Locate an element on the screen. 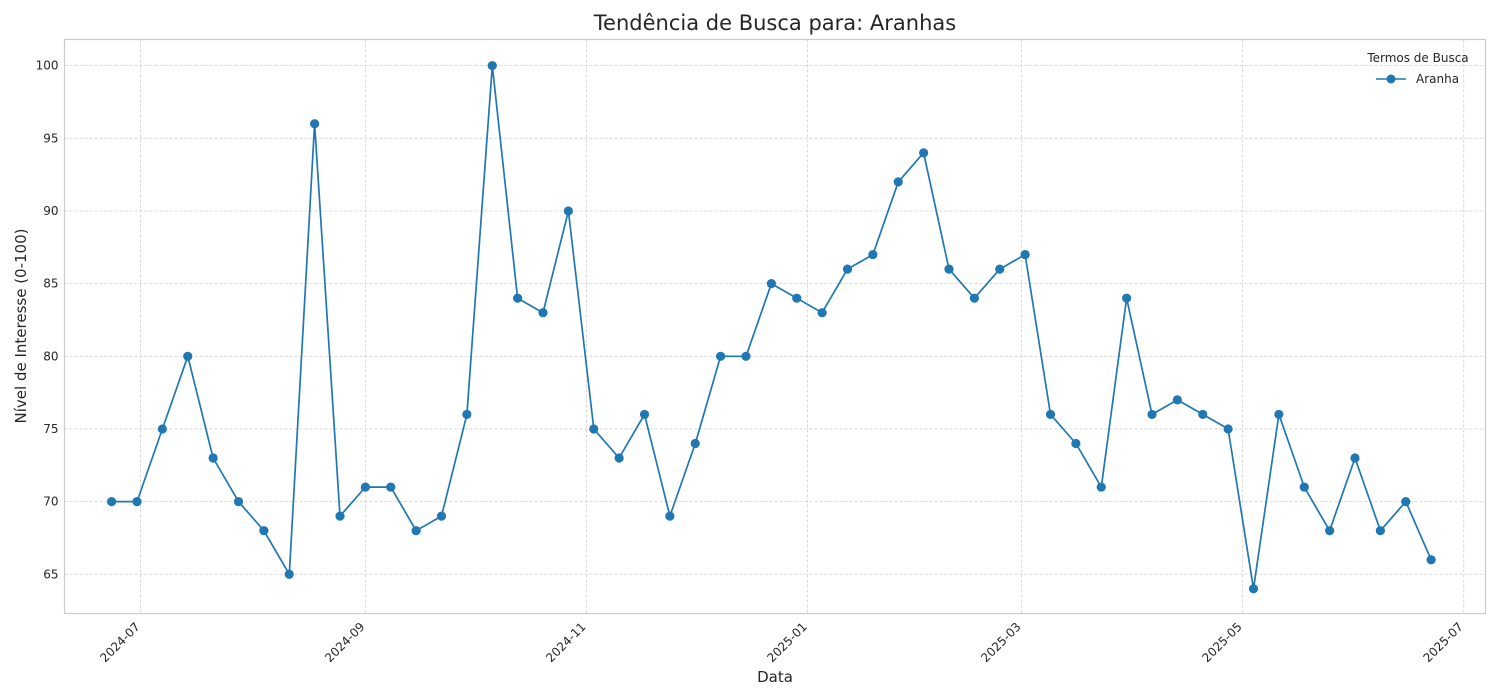  x-tick-label-2024-07: 2024-07 is located at coordinates (119, 642).